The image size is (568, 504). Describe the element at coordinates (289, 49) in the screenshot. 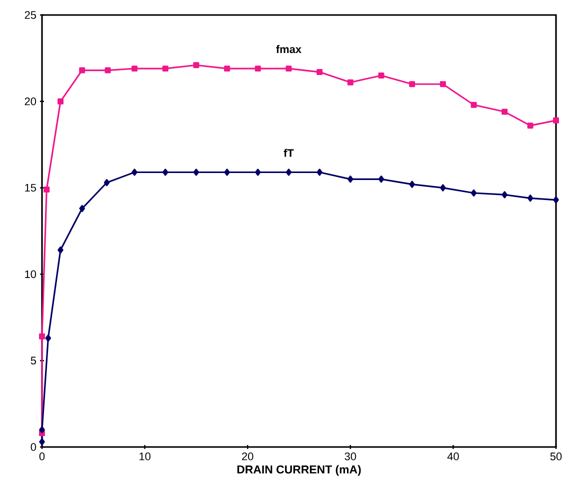

I see `series-label: fmax` at that location.